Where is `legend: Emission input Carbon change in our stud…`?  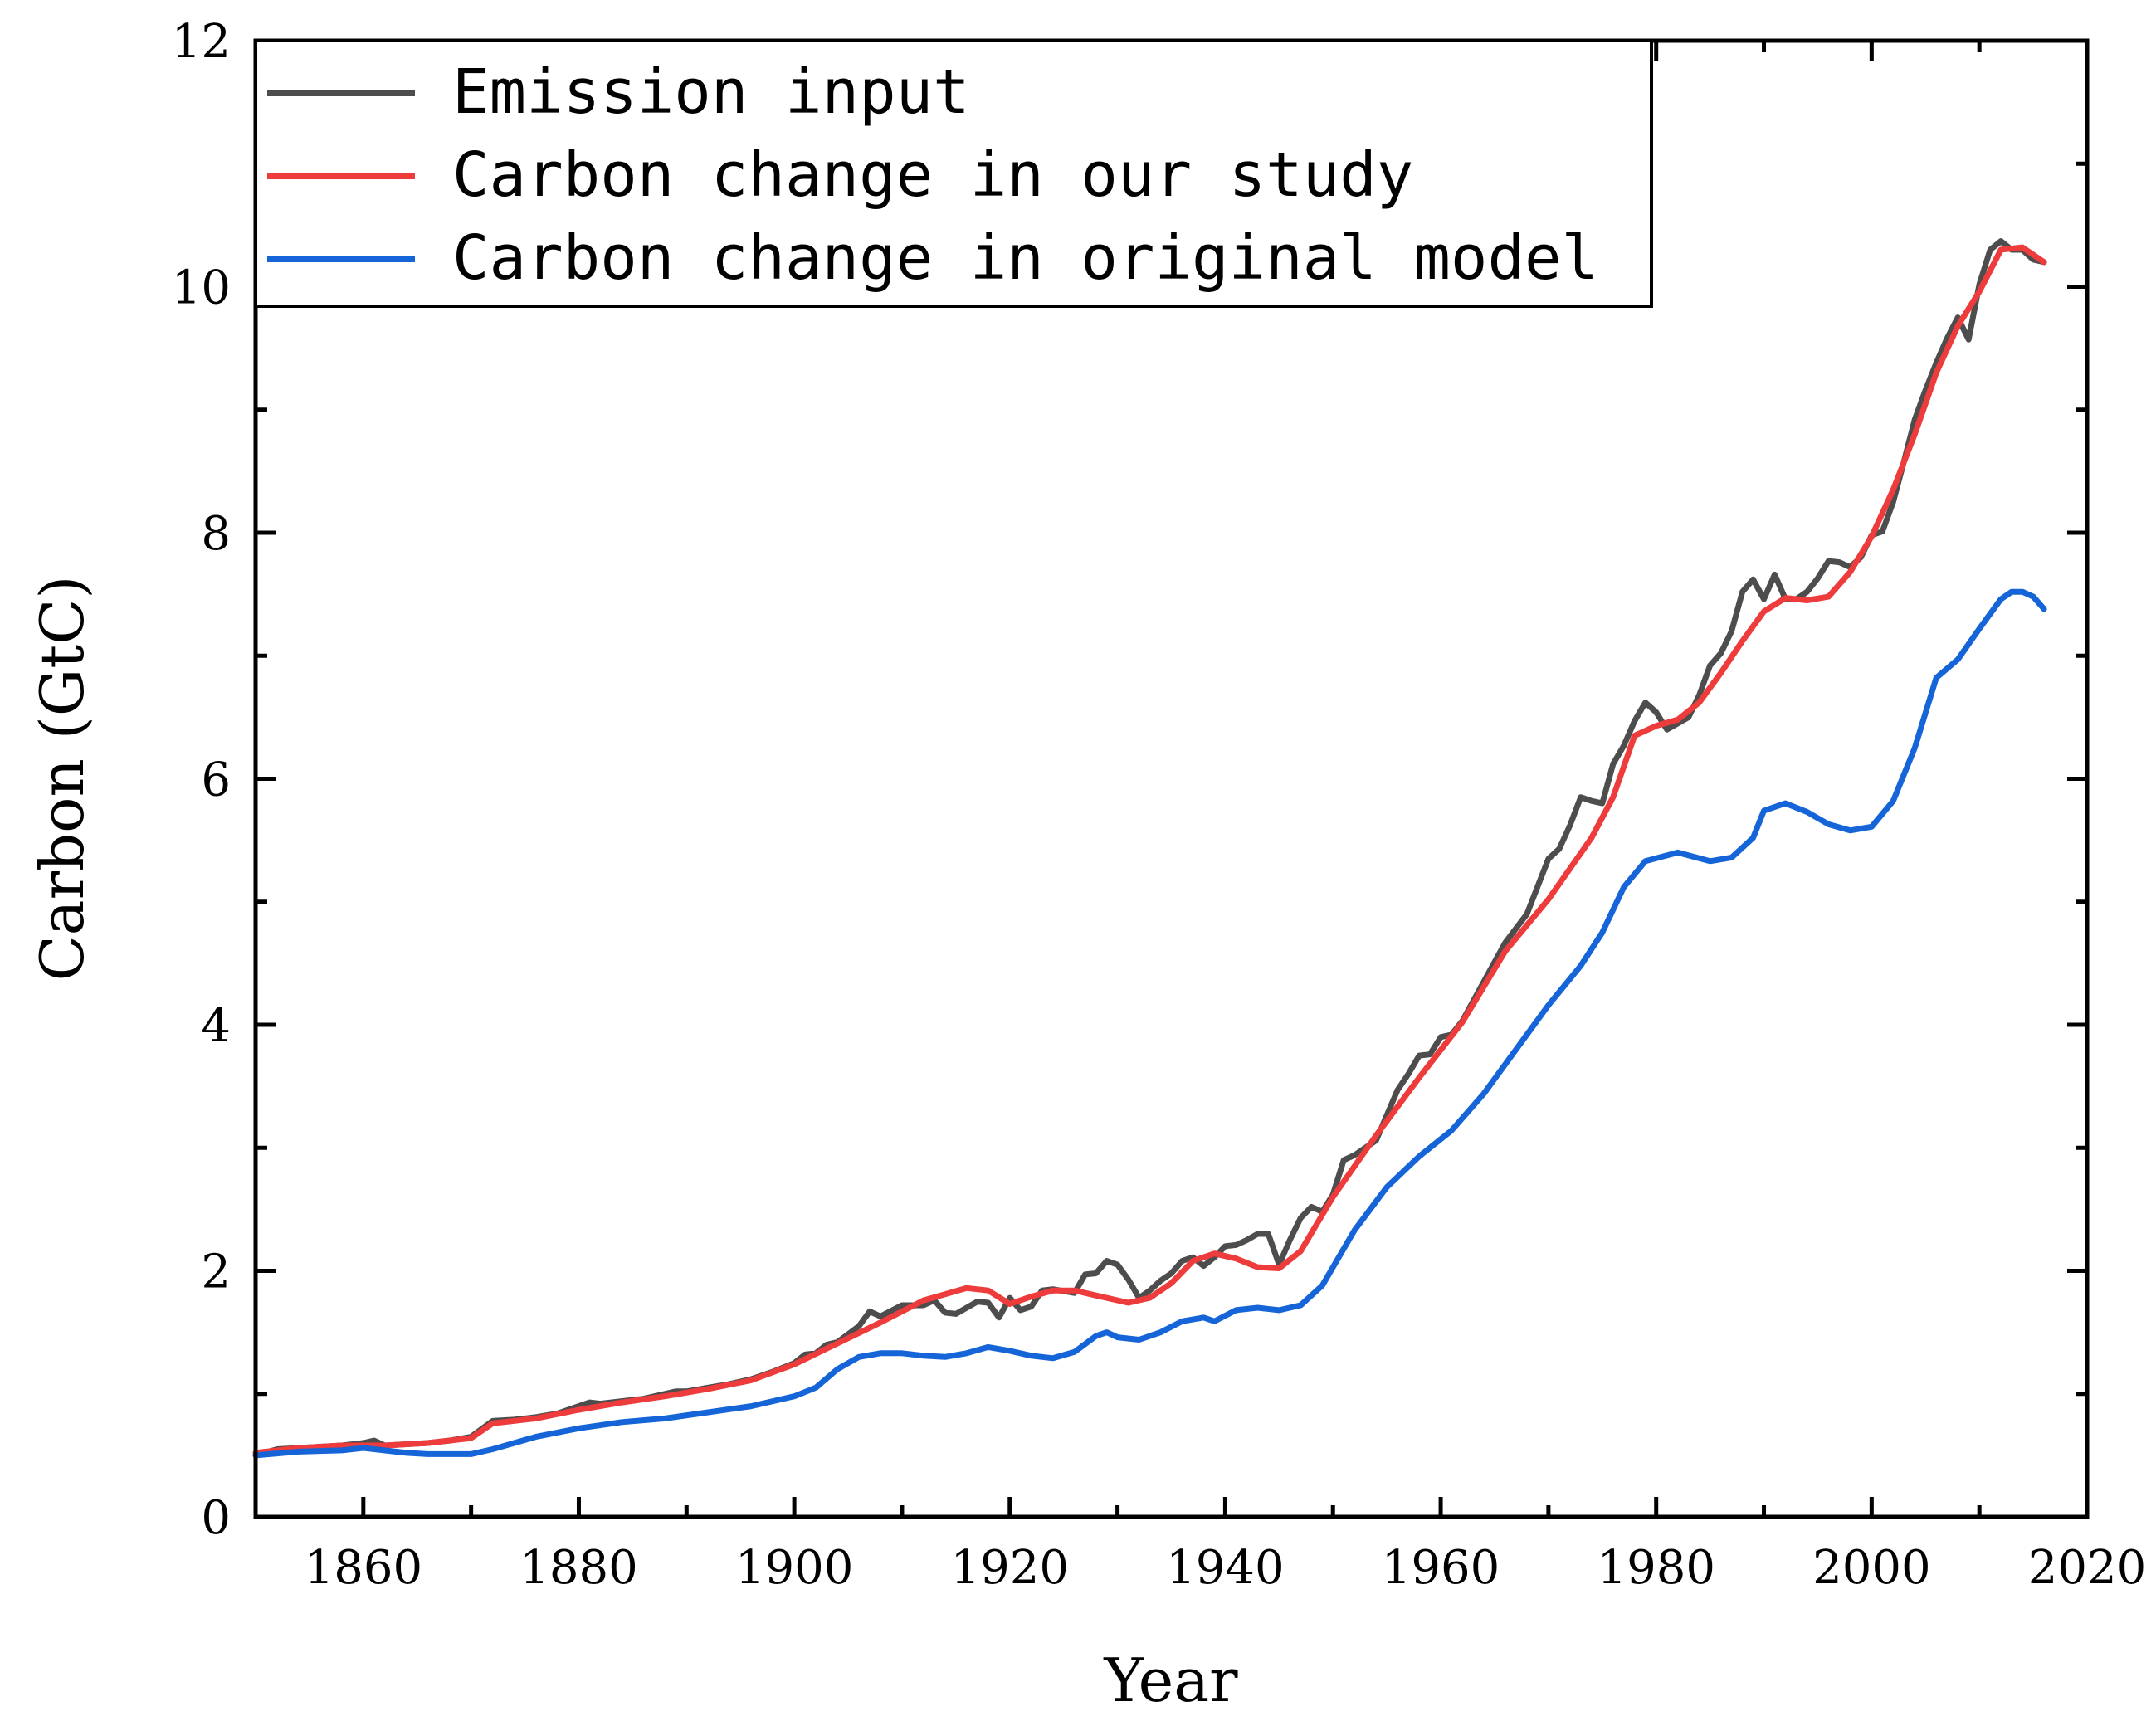
legend: Emission input Carbon change in our stud… is located at coordinates (954, 173).